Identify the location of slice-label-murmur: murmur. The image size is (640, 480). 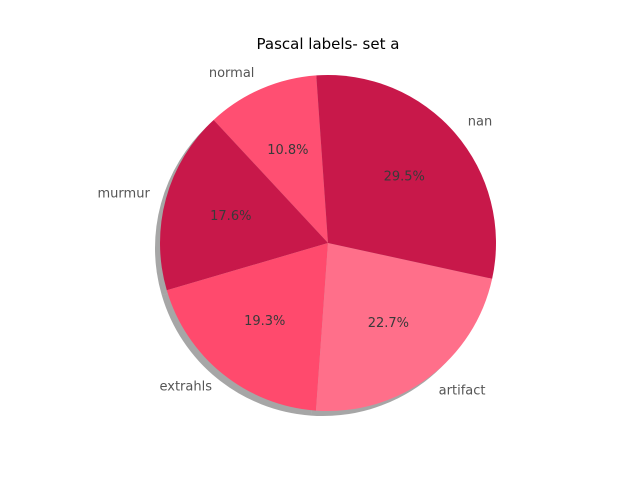
(124, 194).